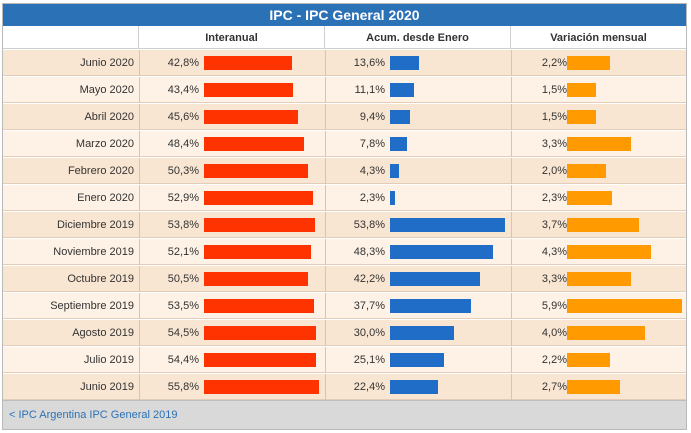  I want to click on value-acum: 2,3%, so click(372, 198).